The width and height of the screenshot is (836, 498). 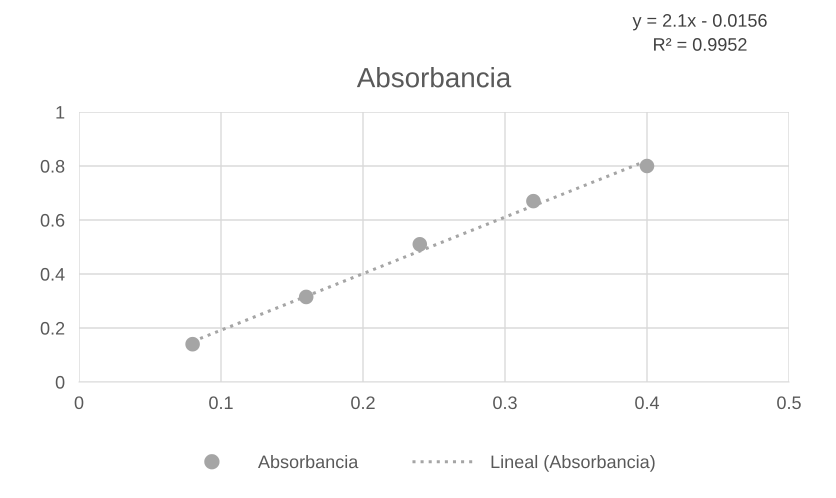 What do you see at coordinates (52, 328) in the screenshot?
I see `y-tick-label: 0.2` at bounding box center [52, 328].